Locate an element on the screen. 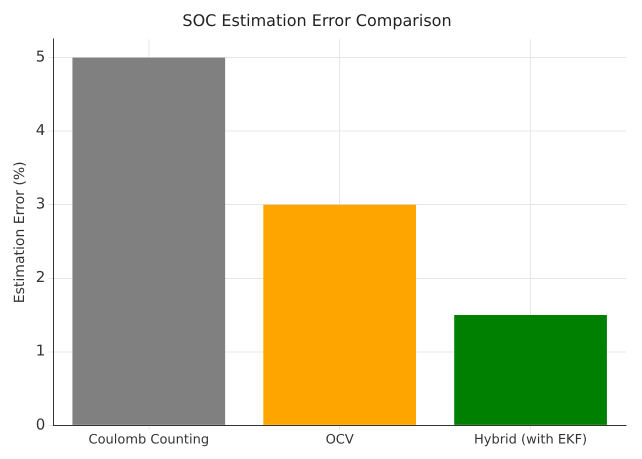 This screenshot has height=459, width=642. y-axis-title: Estimation Error (%) is located at coordinates (20, 232).